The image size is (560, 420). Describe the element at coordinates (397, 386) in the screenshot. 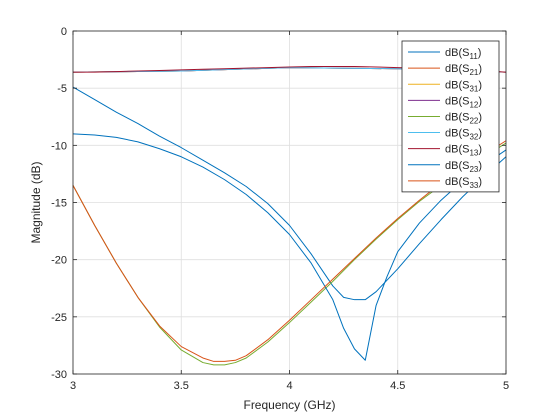

I see `x-tick-label: 4.5` at that location.